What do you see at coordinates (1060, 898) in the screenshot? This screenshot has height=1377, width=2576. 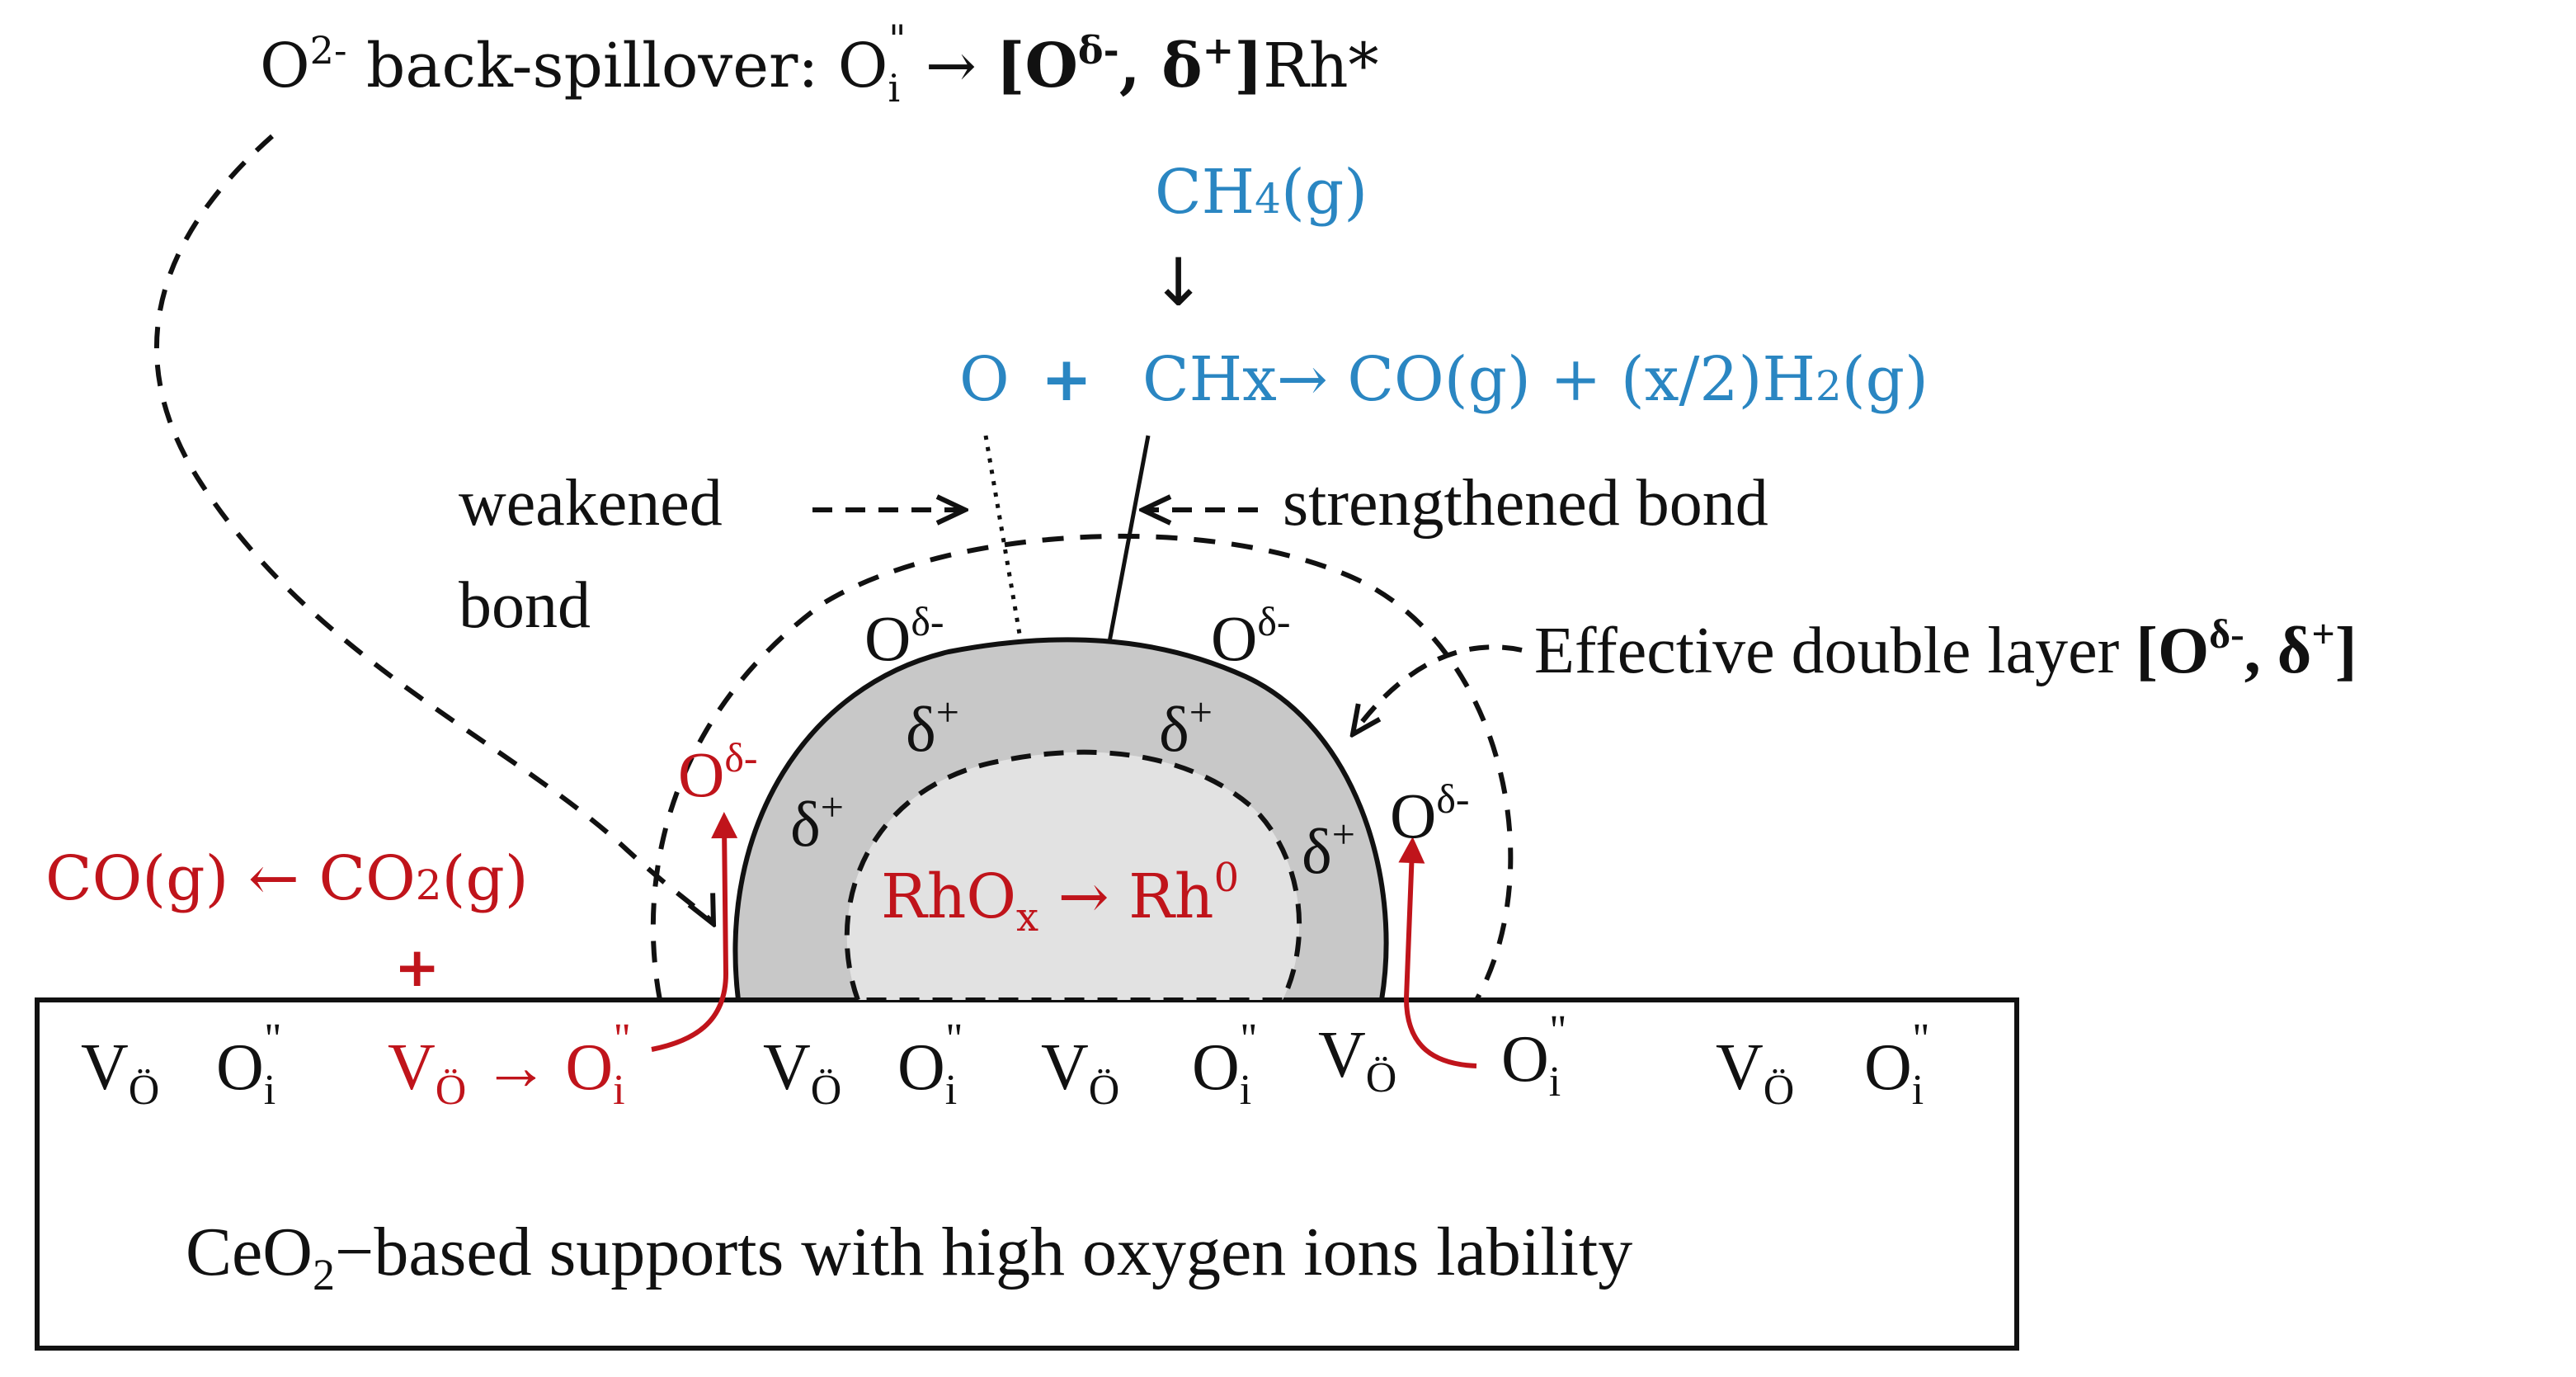 I see `rh-core-label: RhOx → Rh0` at bounding box center [1060, 898].